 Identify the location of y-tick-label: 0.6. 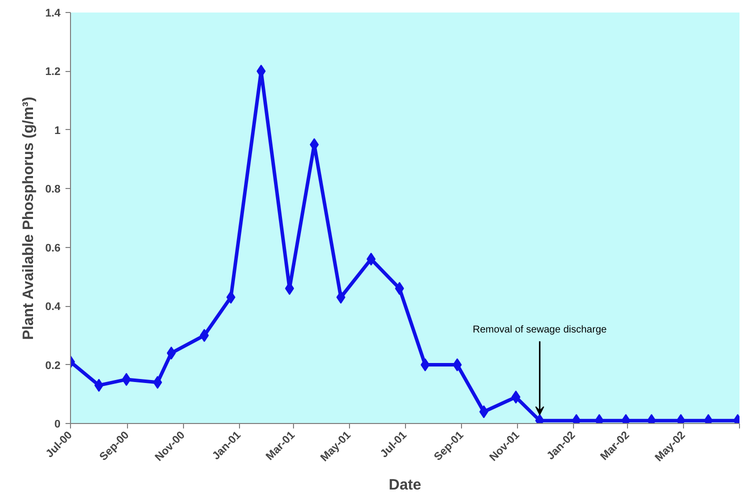
(53, 248).